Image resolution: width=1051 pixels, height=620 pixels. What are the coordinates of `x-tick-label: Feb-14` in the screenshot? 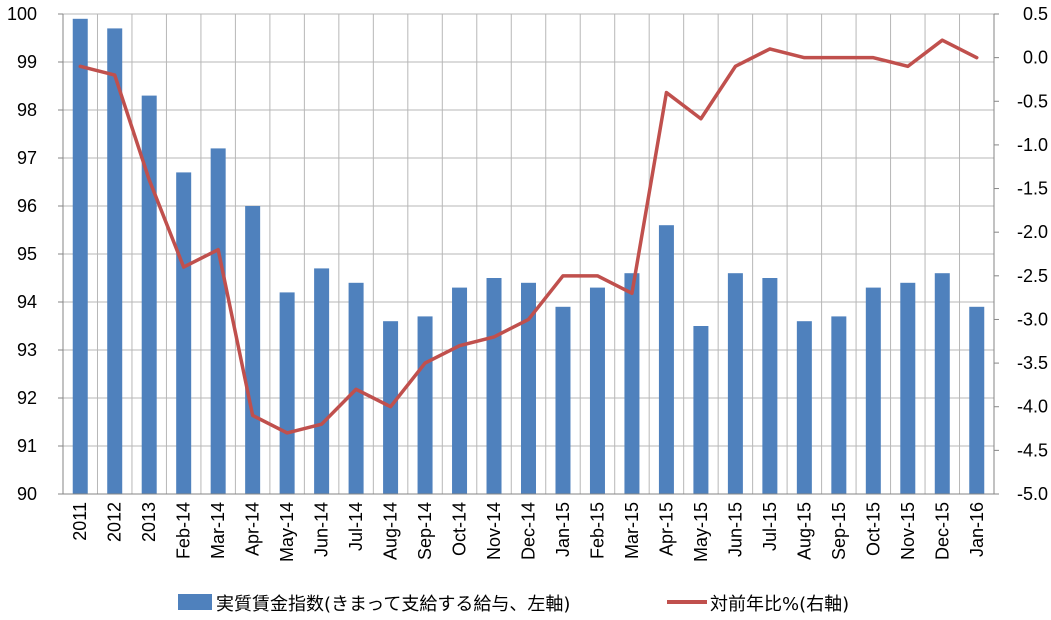 It's located at (184, 530).